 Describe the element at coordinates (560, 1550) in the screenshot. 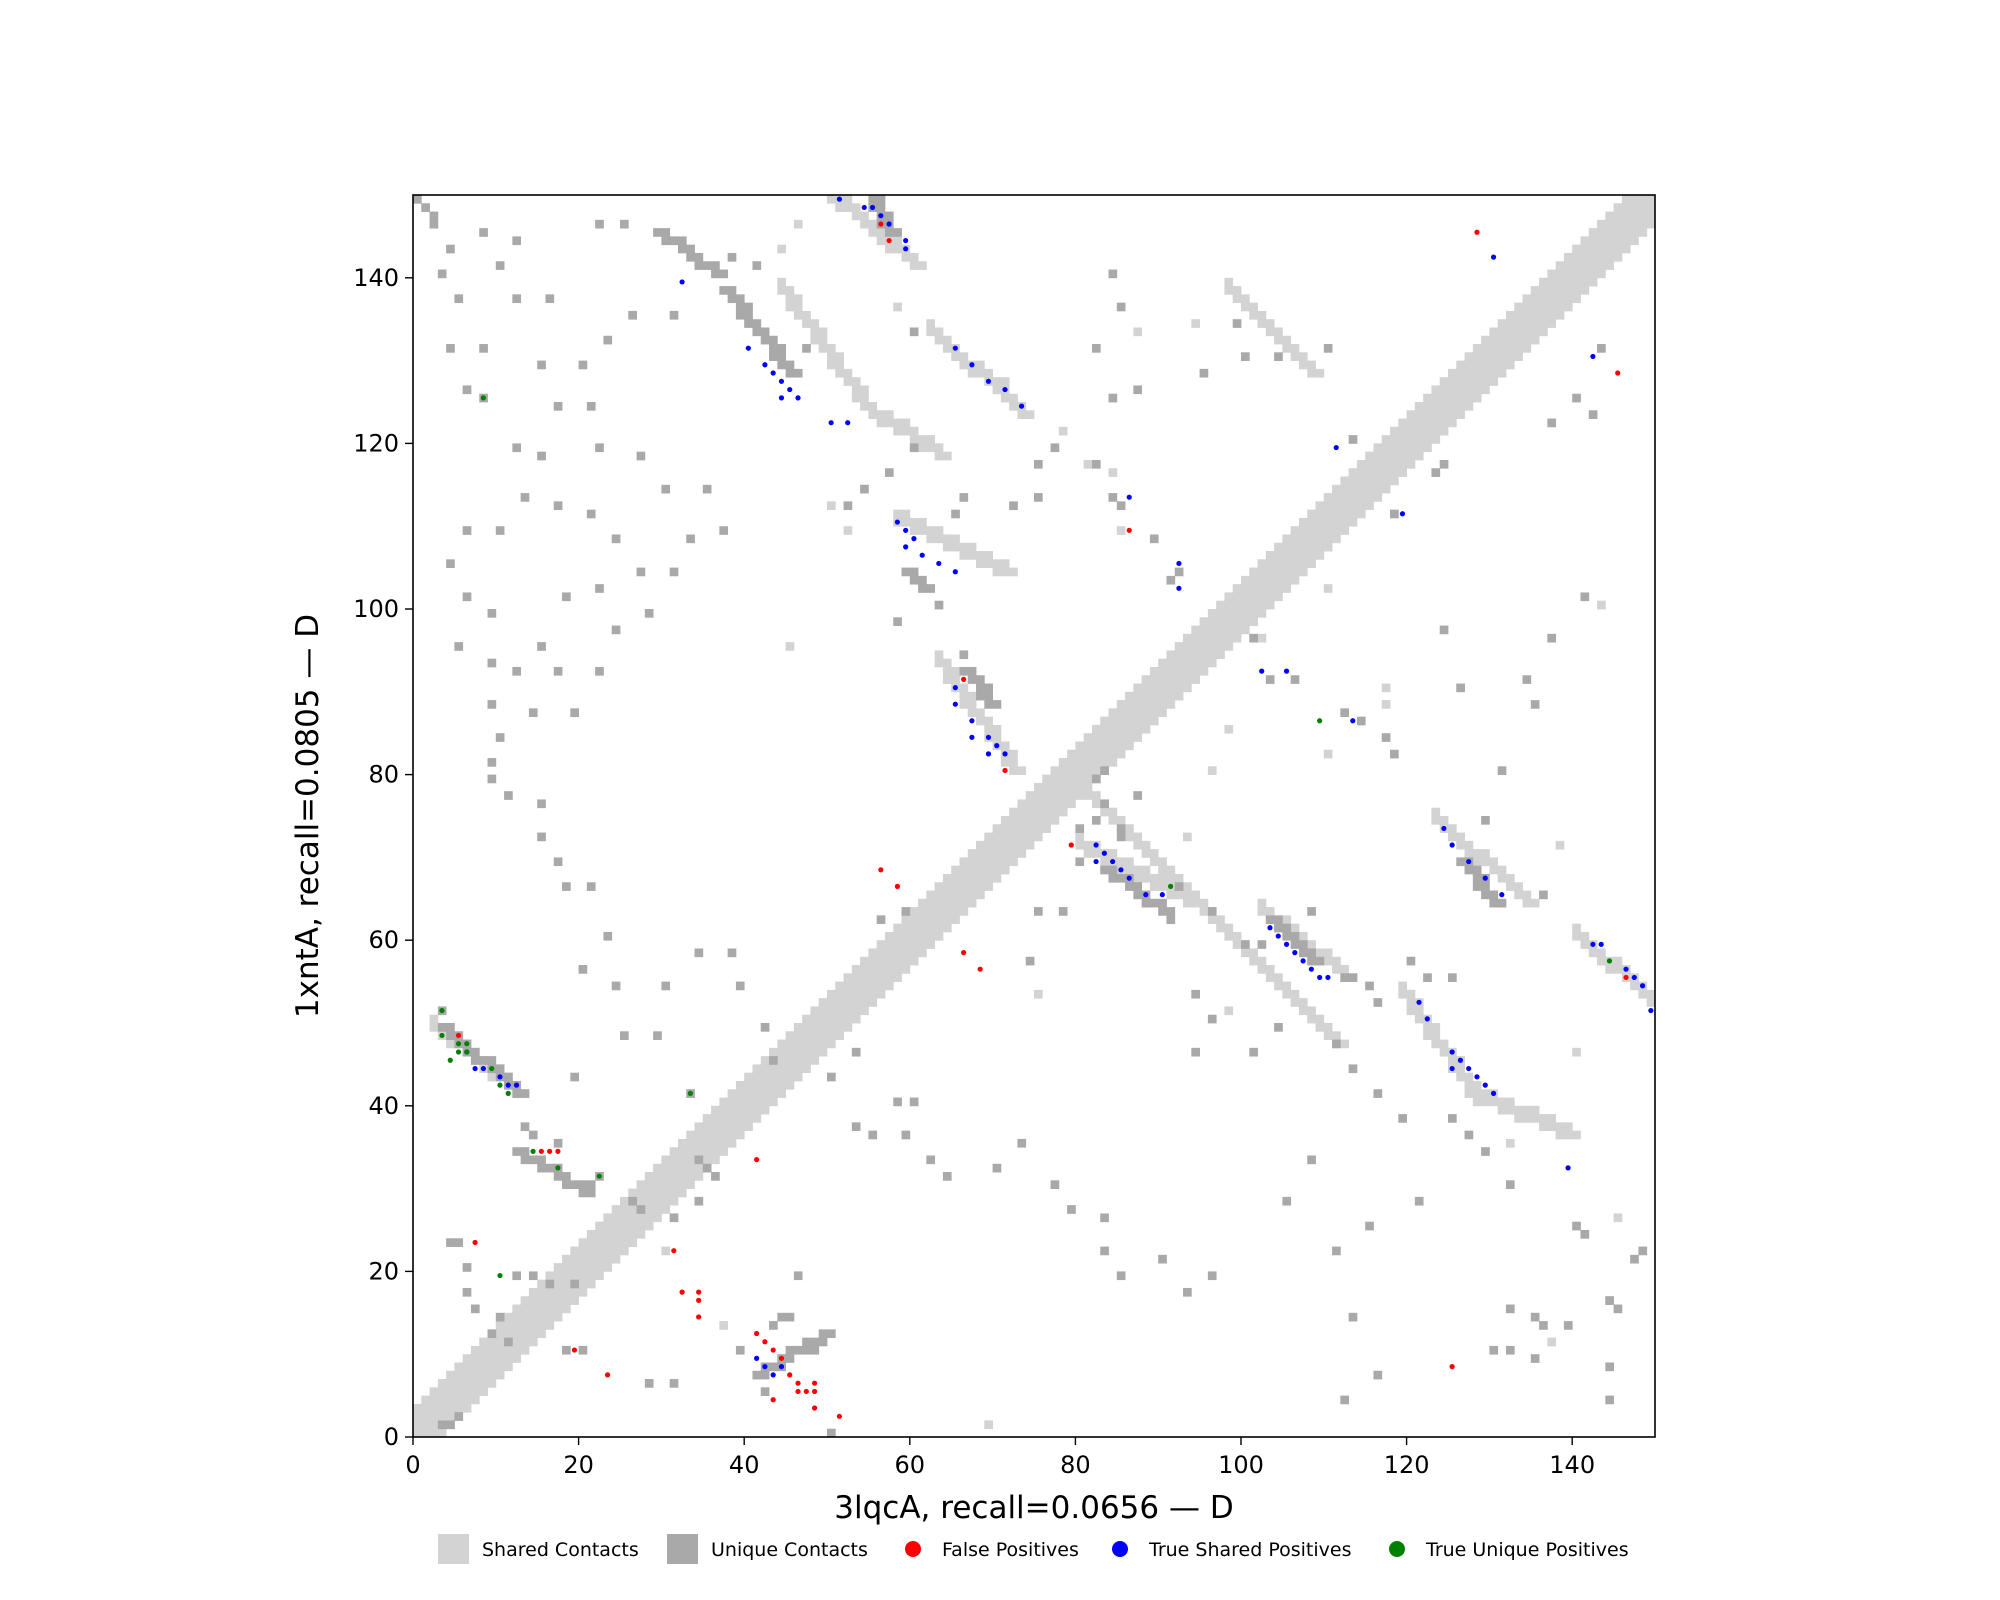

I see `legend-label: Shared Contacts` at that location.